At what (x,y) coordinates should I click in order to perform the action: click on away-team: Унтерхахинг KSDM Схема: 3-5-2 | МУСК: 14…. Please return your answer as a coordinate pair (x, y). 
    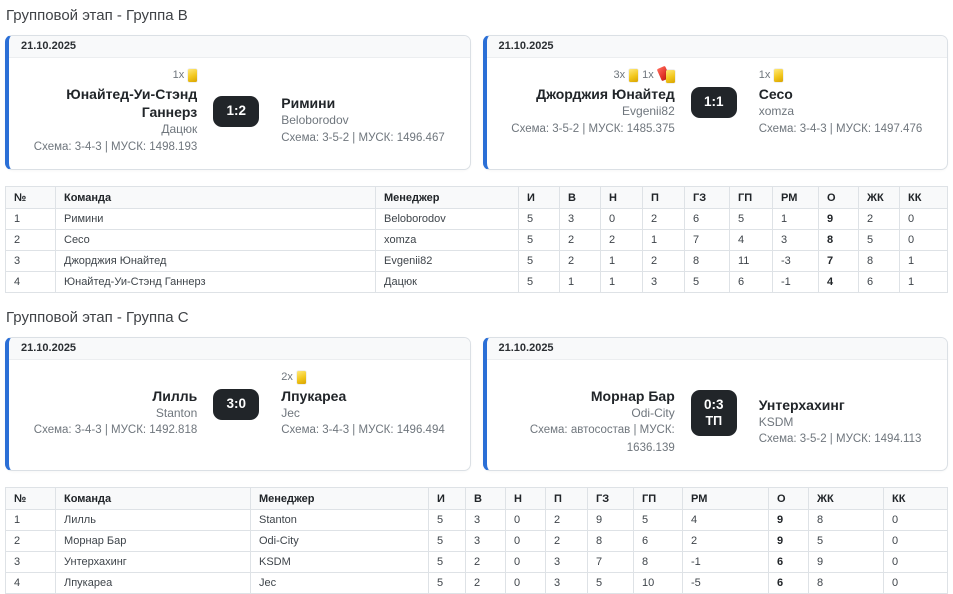
    Looking at the image, I should click on (846, 413).